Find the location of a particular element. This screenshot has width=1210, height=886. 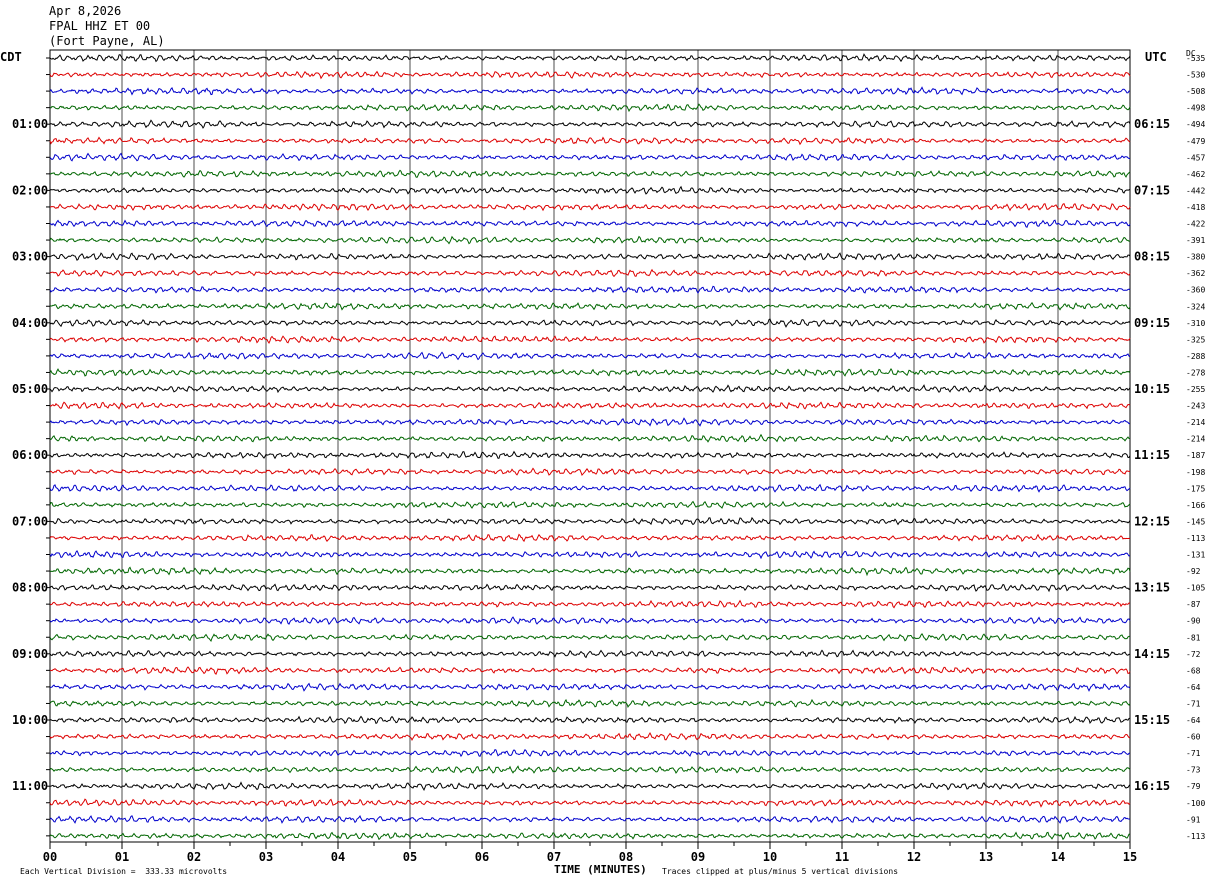

dc-offset-label: -498 is located at coordinates (1195, 108).